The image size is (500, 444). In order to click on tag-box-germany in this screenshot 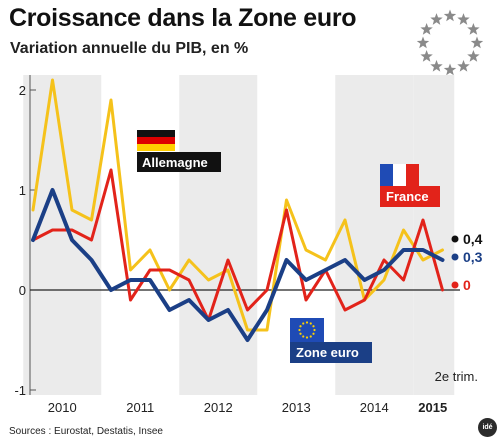, I will do `click(179, 162)`.